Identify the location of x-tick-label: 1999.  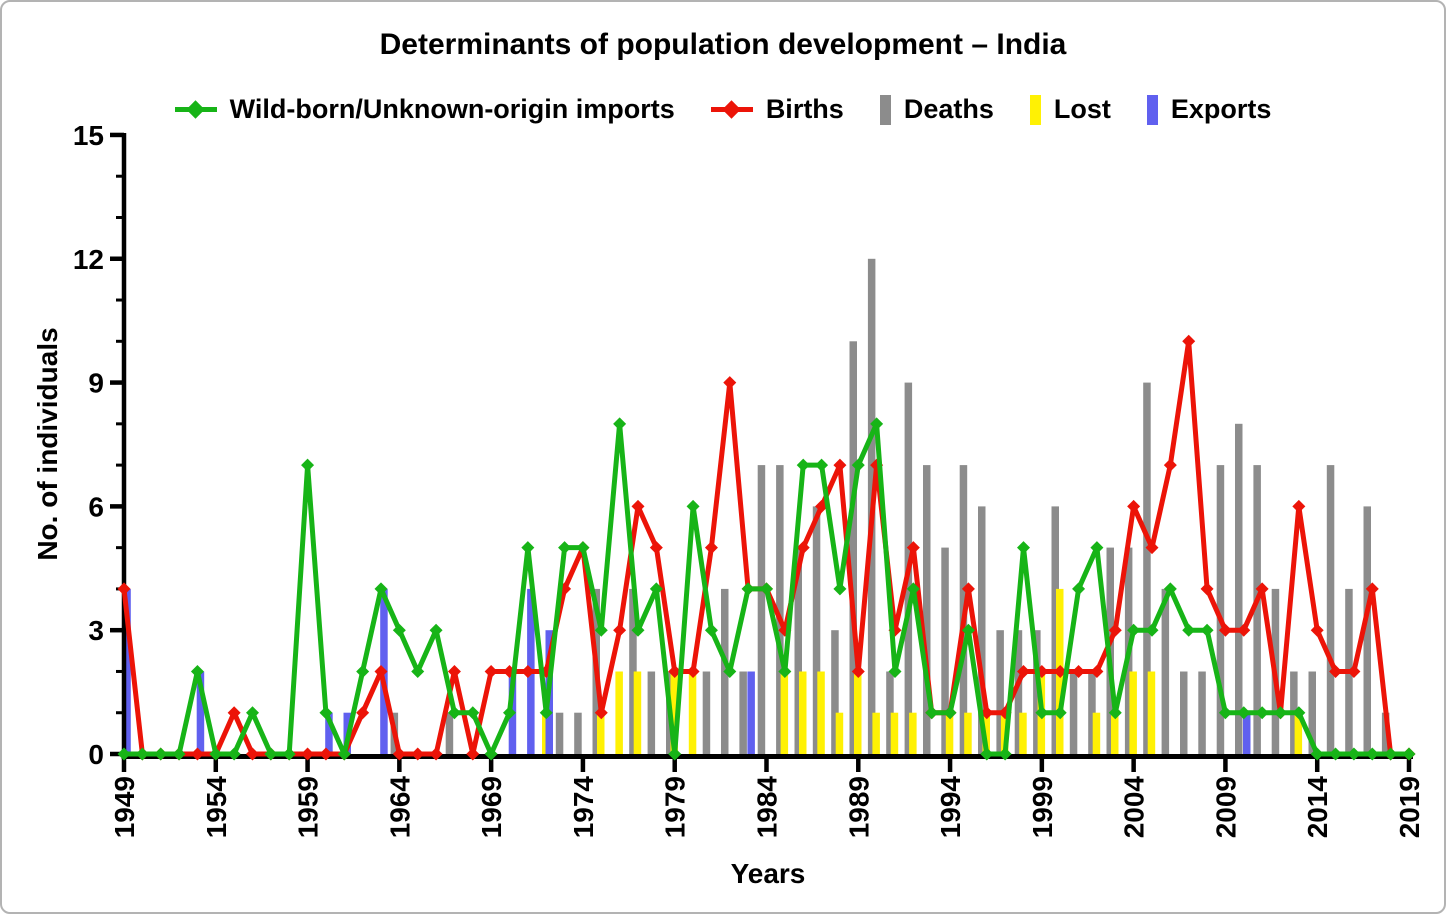
(1042, 807).